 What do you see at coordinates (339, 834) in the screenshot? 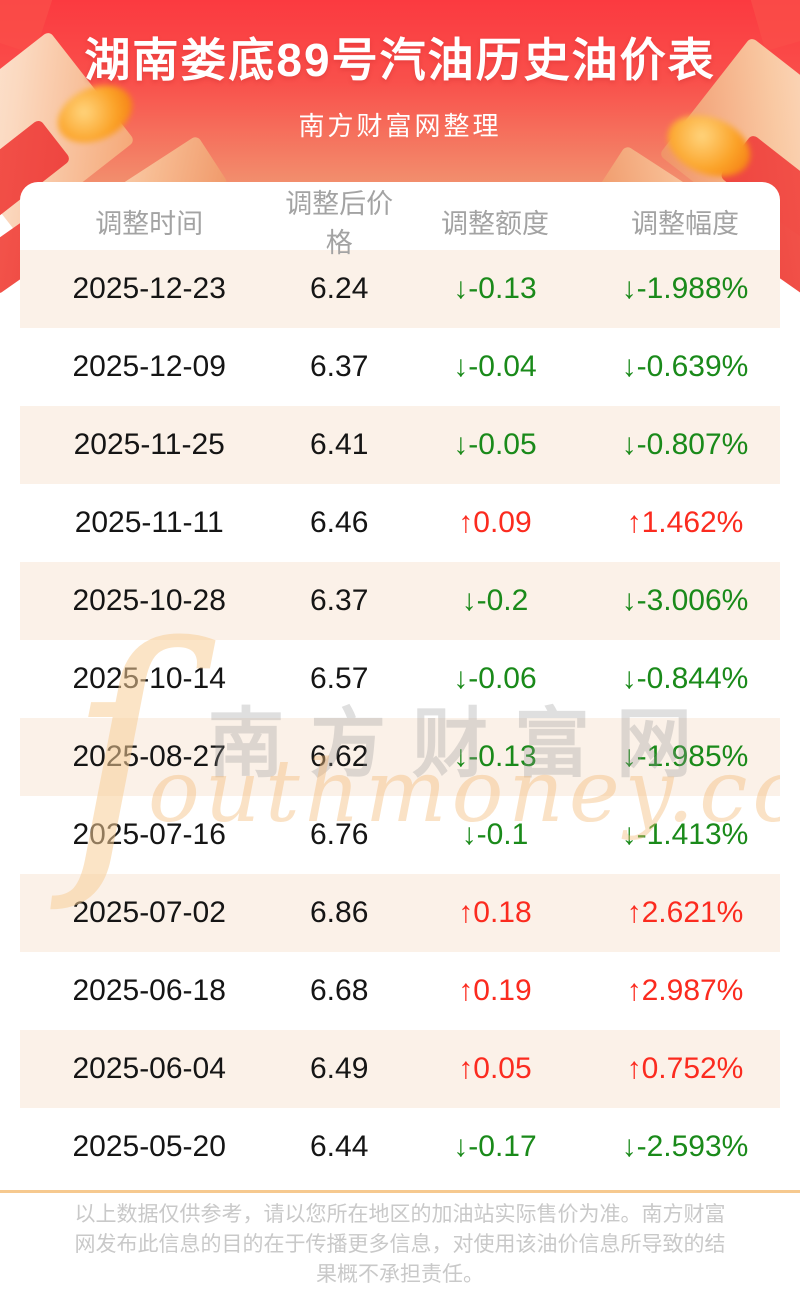
I see `price-cell: 6.76` at bounding box center [339, 834].